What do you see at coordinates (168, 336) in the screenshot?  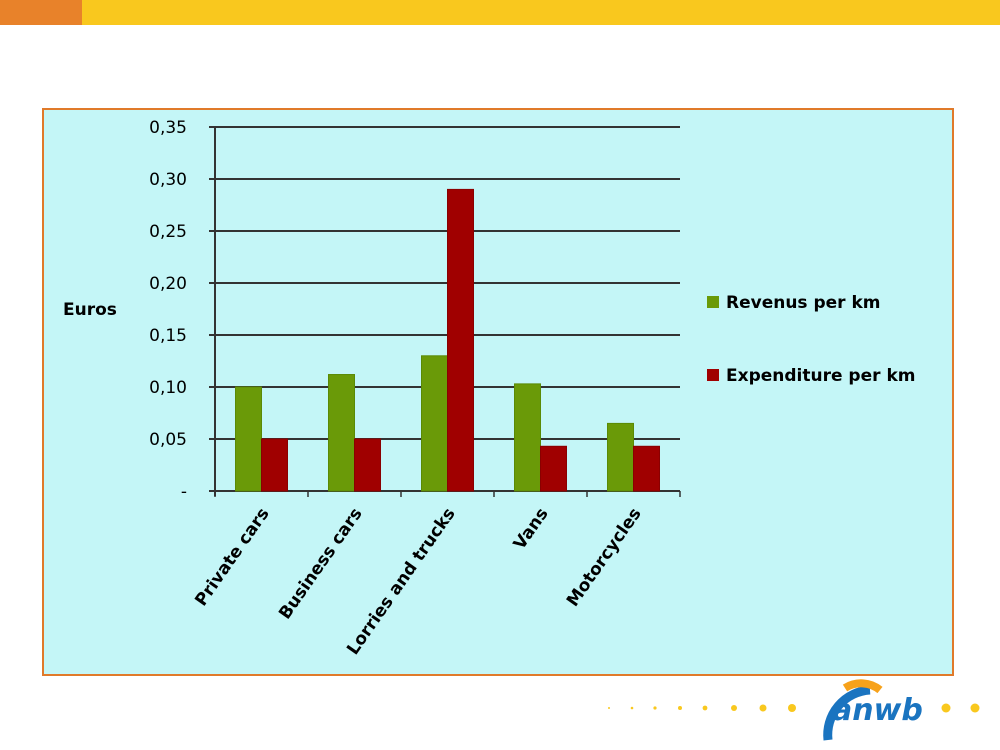 I see `y-tick-label: 0,15` at bounding box center [168, 336].